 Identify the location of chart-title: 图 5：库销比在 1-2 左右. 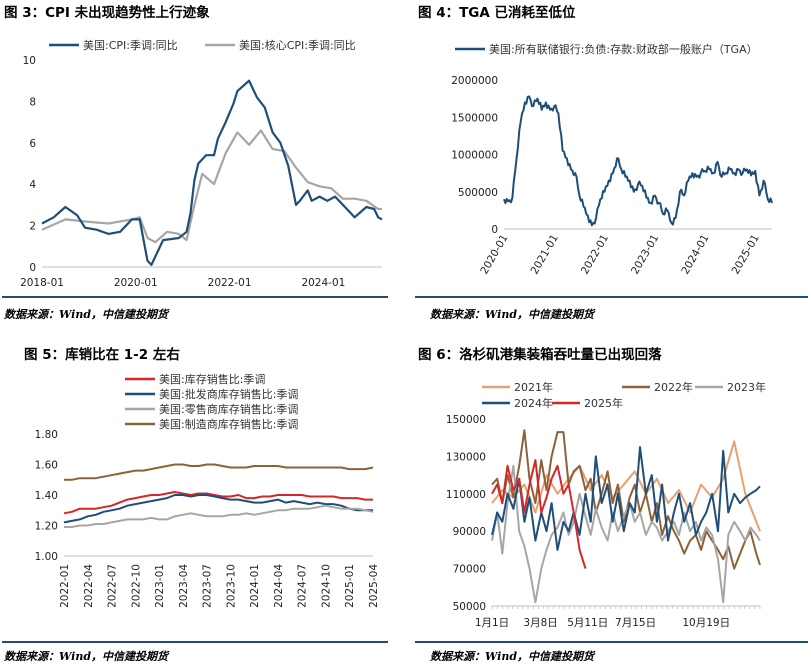
(102, 355).